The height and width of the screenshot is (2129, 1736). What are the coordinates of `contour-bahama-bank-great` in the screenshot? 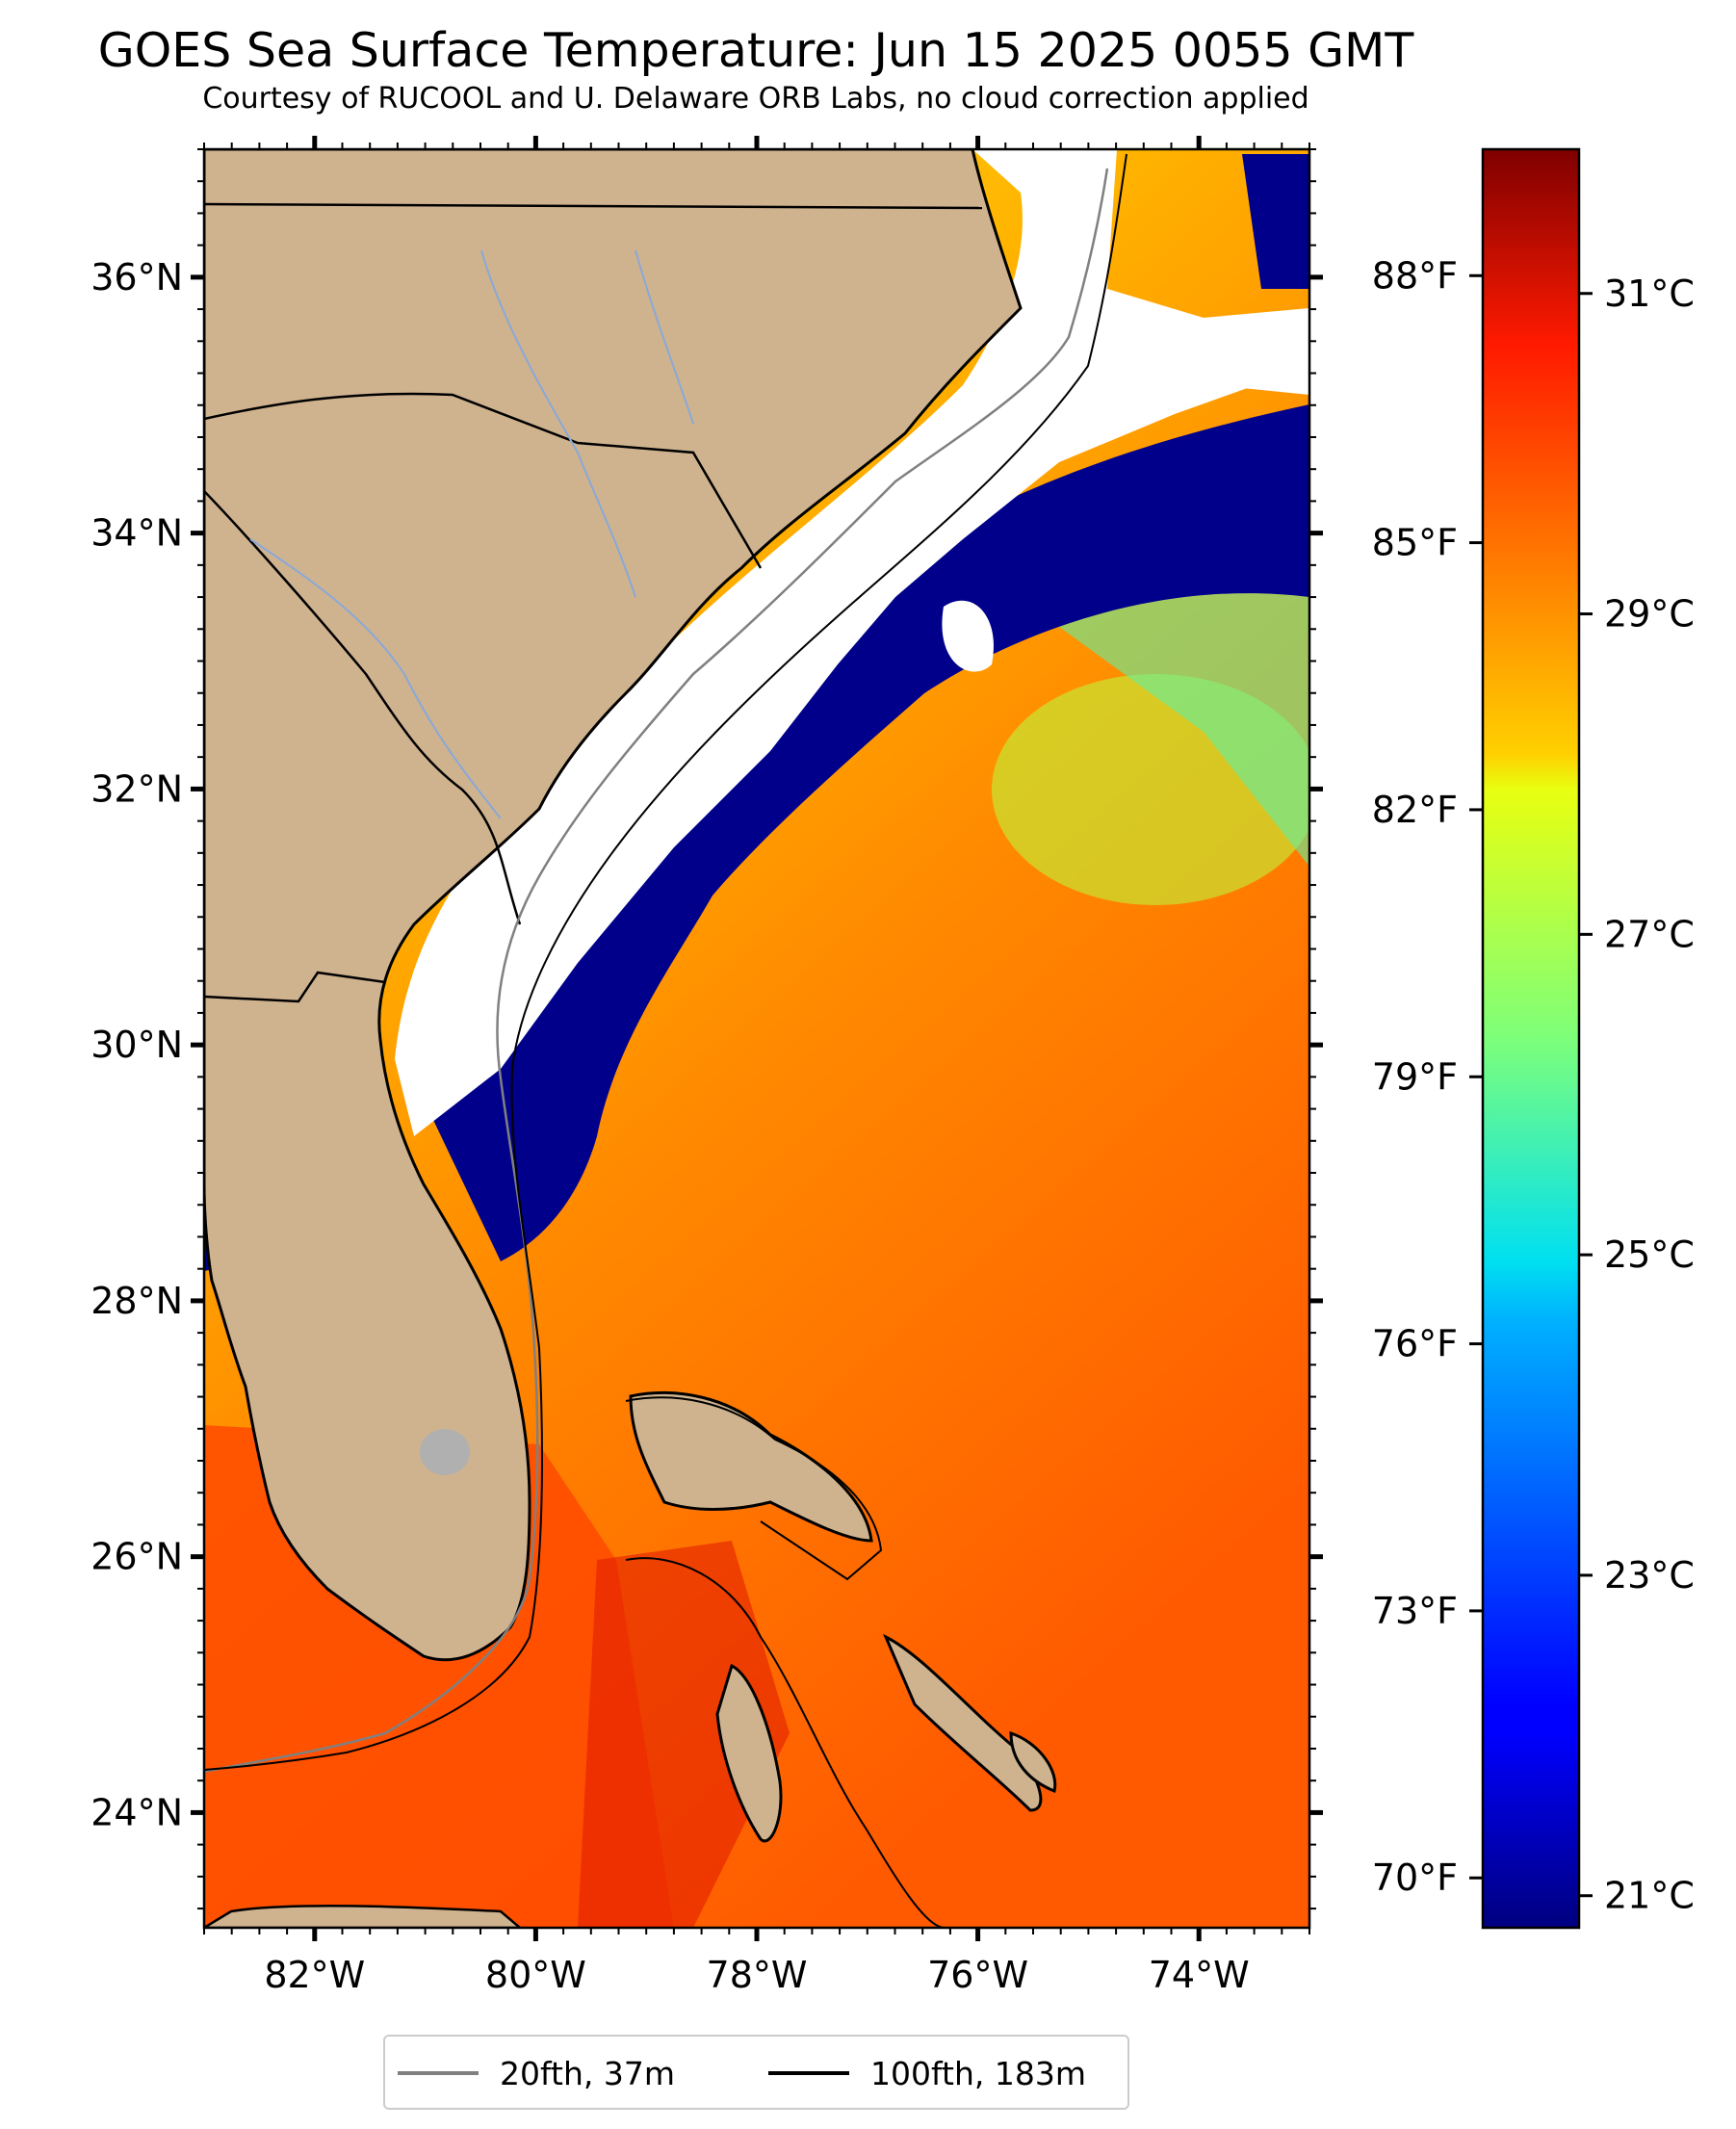 It's located at (785, 1742).